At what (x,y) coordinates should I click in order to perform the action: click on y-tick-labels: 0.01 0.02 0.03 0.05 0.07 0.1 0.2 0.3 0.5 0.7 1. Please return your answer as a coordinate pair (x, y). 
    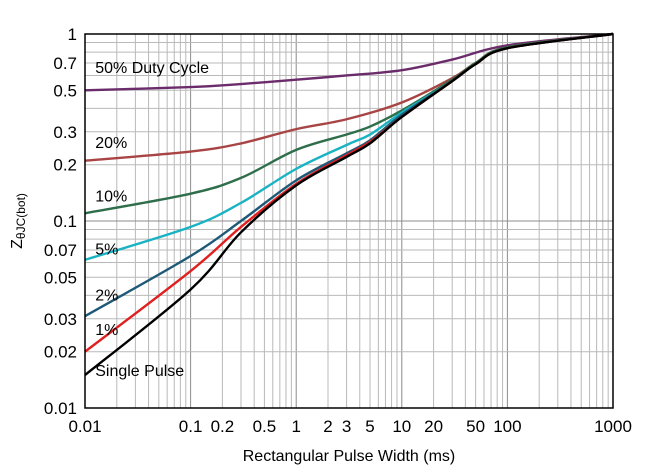
    Looking at the image, I should click on (60, 221).